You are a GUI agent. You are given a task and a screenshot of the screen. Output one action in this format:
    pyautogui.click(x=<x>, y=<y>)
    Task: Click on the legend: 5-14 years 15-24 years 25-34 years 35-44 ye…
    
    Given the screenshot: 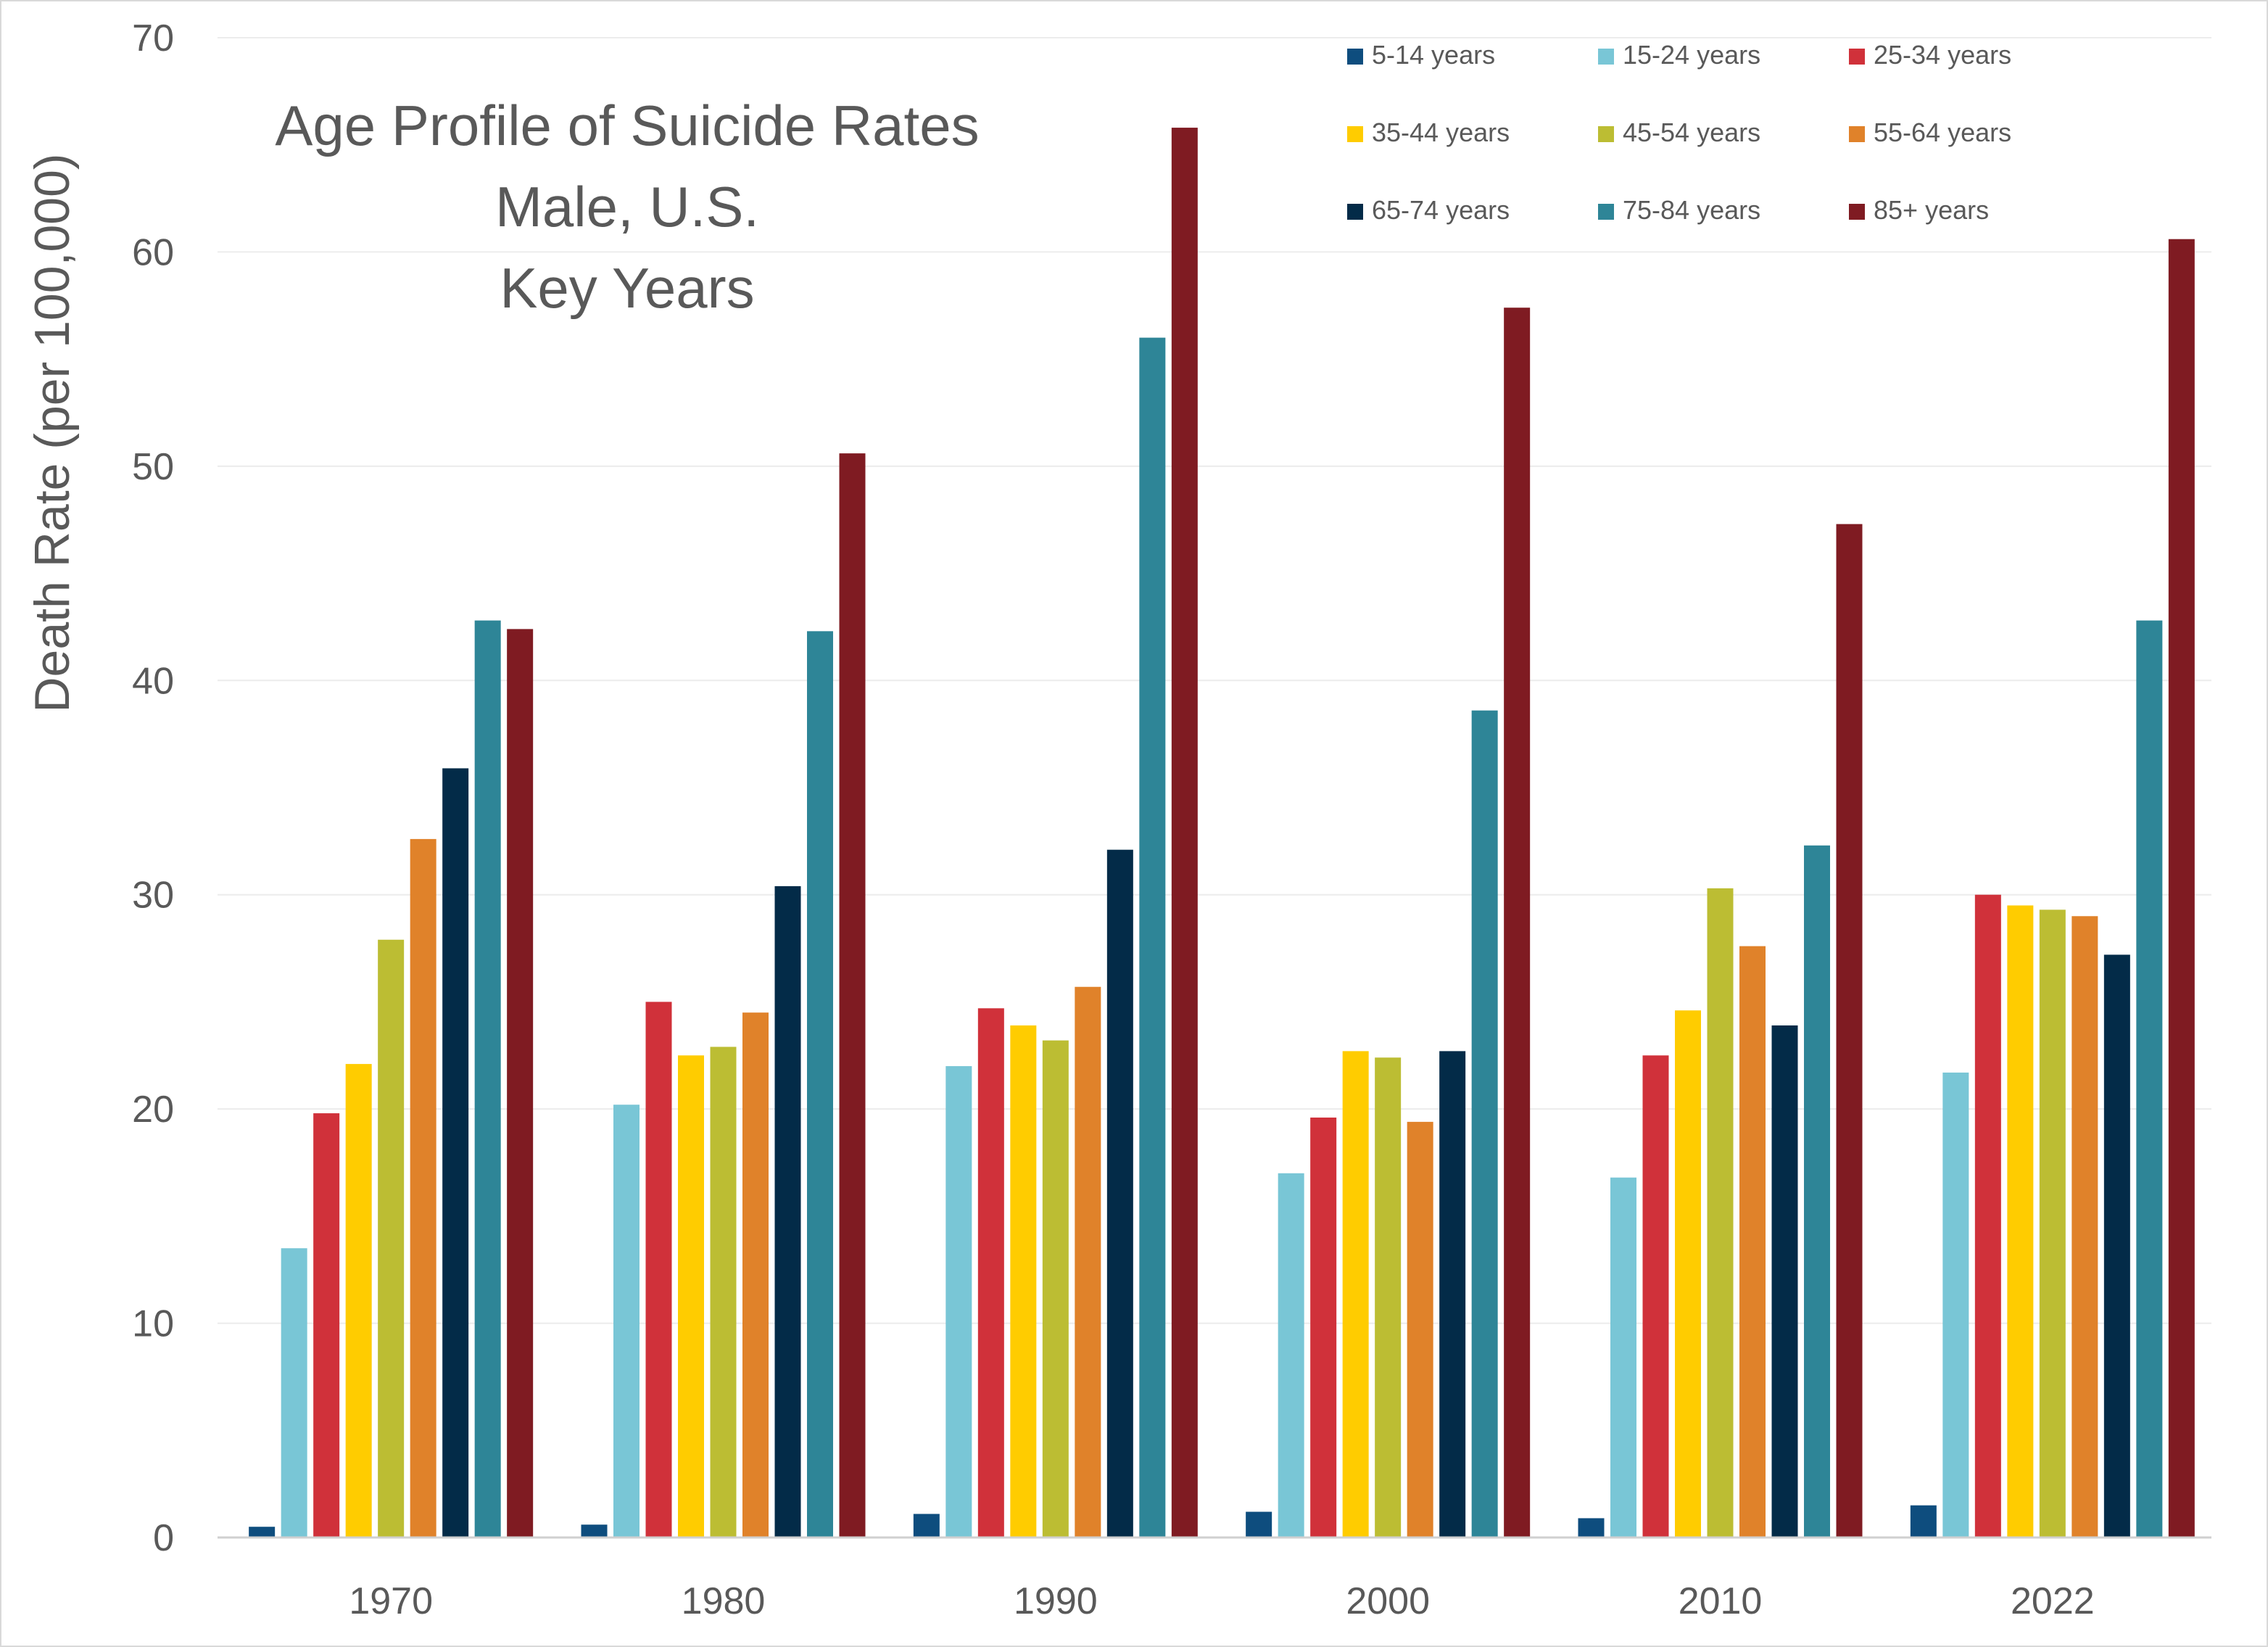 What is the action you would take?
    pyautogui.click(x=1679, y=132)
    